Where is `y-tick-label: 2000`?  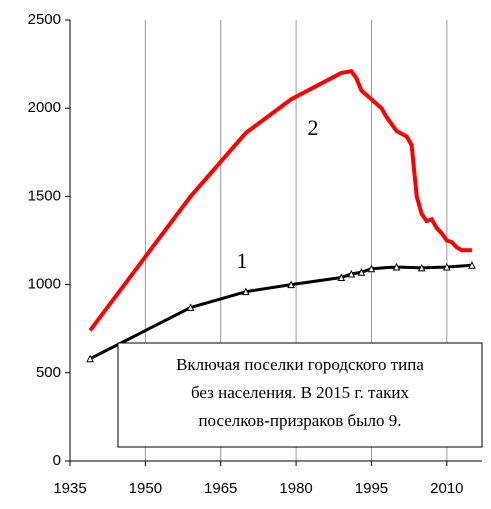 y-tick-label: 2000 is located at coordinates (44, 107).